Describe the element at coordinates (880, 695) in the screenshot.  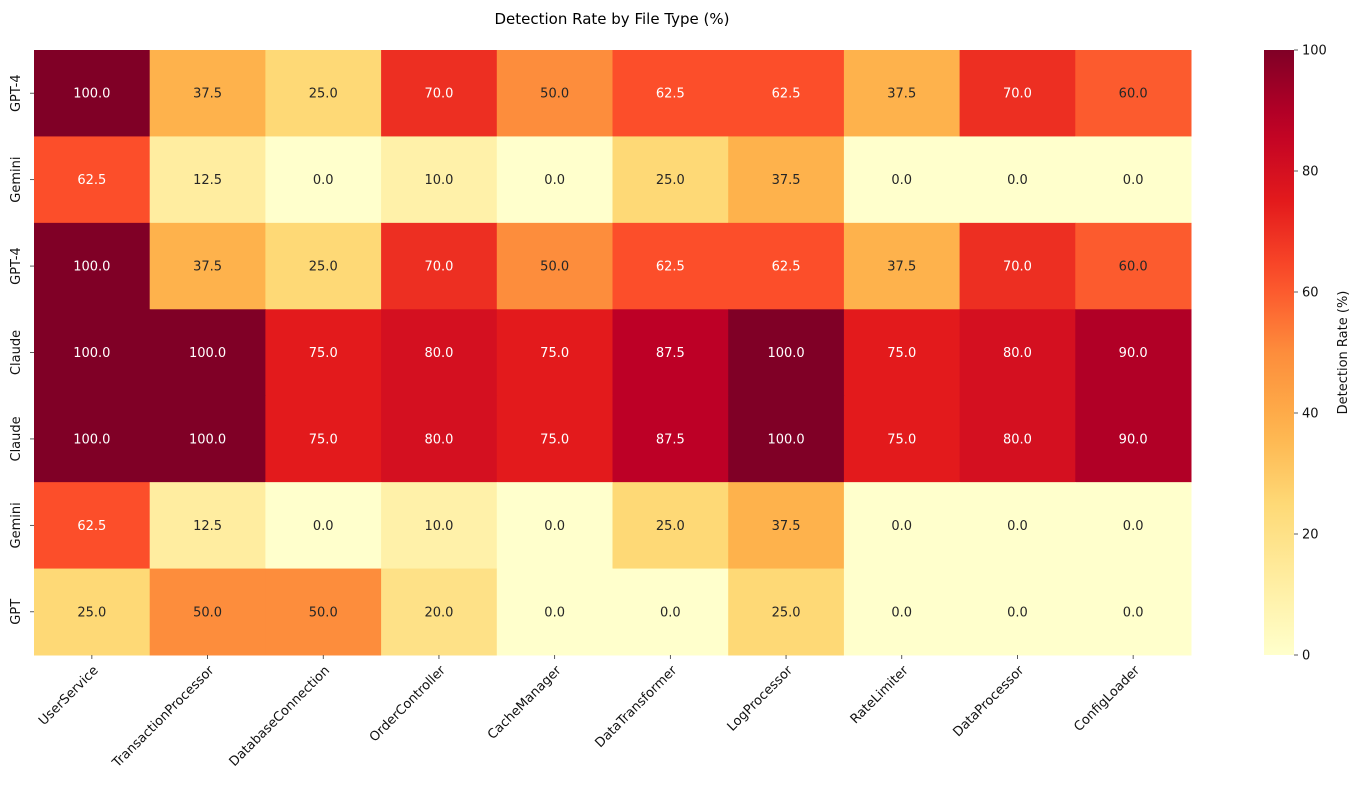
I see `x-tick-label: RateLimiter` at that location.